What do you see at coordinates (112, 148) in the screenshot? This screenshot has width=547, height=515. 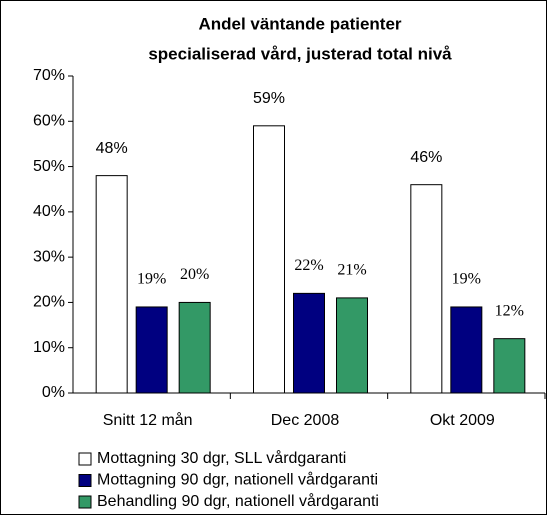 I see `data-label: 48%` at bounding box center [112, 148].